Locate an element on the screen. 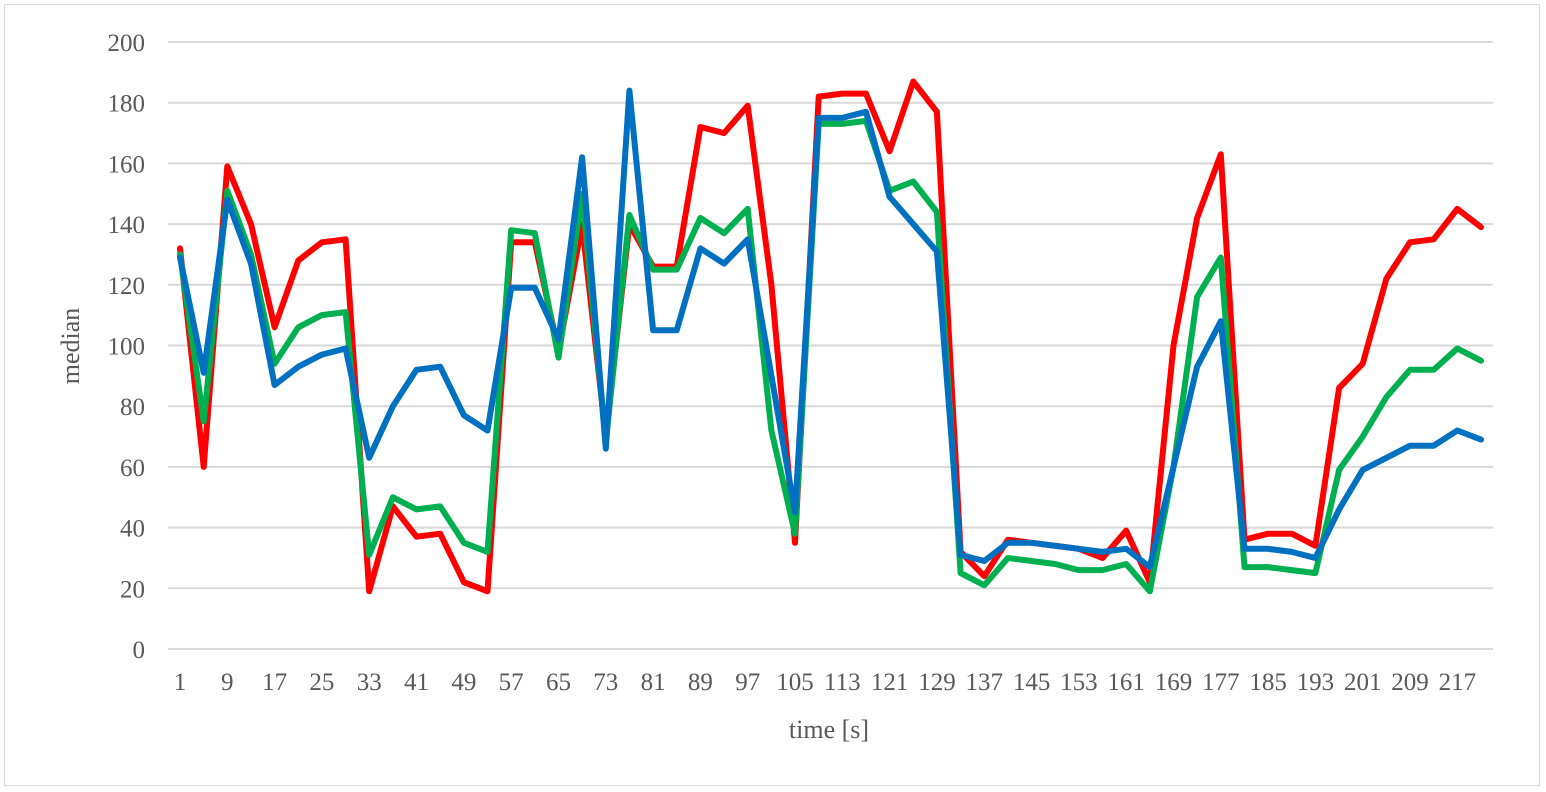 The height and width of the screenshot is (792, 1546). y-tick-label: 0 is located at coordinates (139, 650).